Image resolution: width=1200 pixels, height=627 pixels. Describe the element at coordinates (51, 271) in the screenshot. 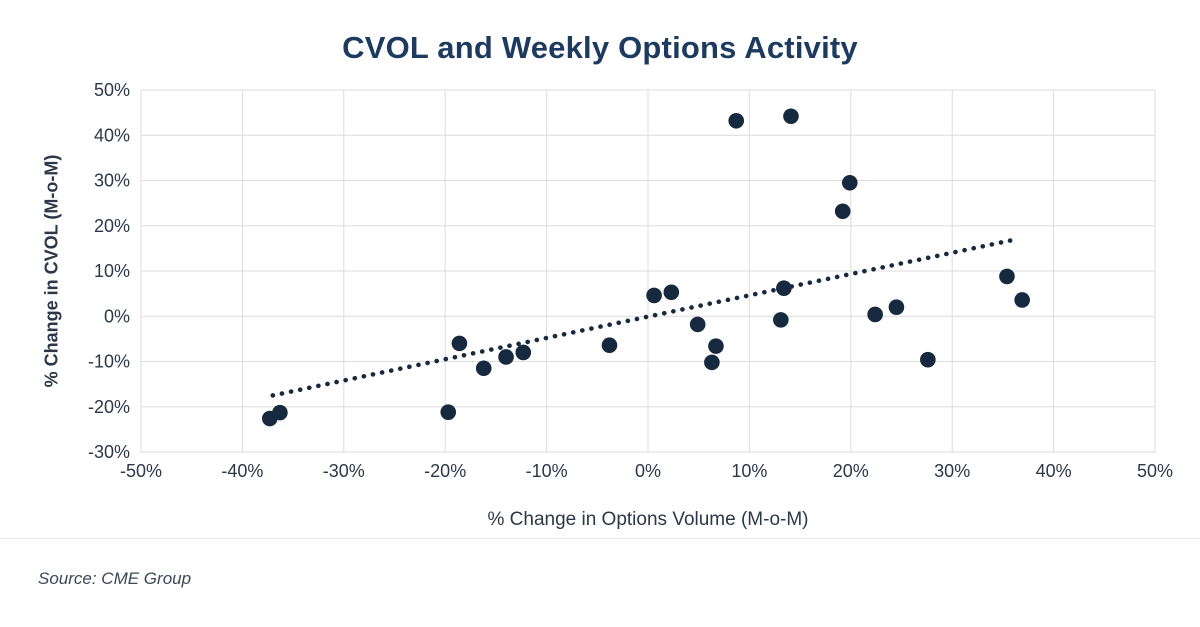

I see `y-axis-title: % Change in CVOL (M-o-M)` at that location.